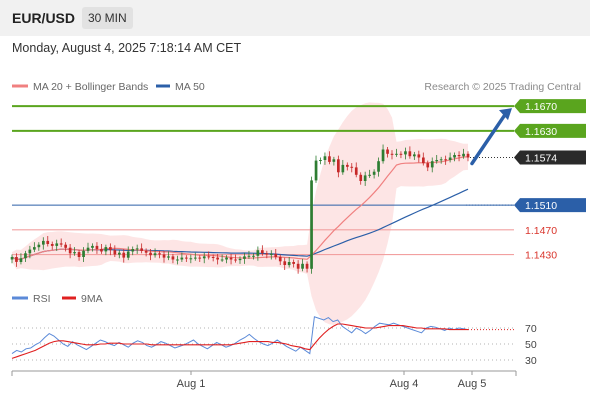 The image size is (590, 400). Describe the element at coordinates (472, 384) in the screenshot. I see `time-label-Aug-5: Aug 5` at that location.